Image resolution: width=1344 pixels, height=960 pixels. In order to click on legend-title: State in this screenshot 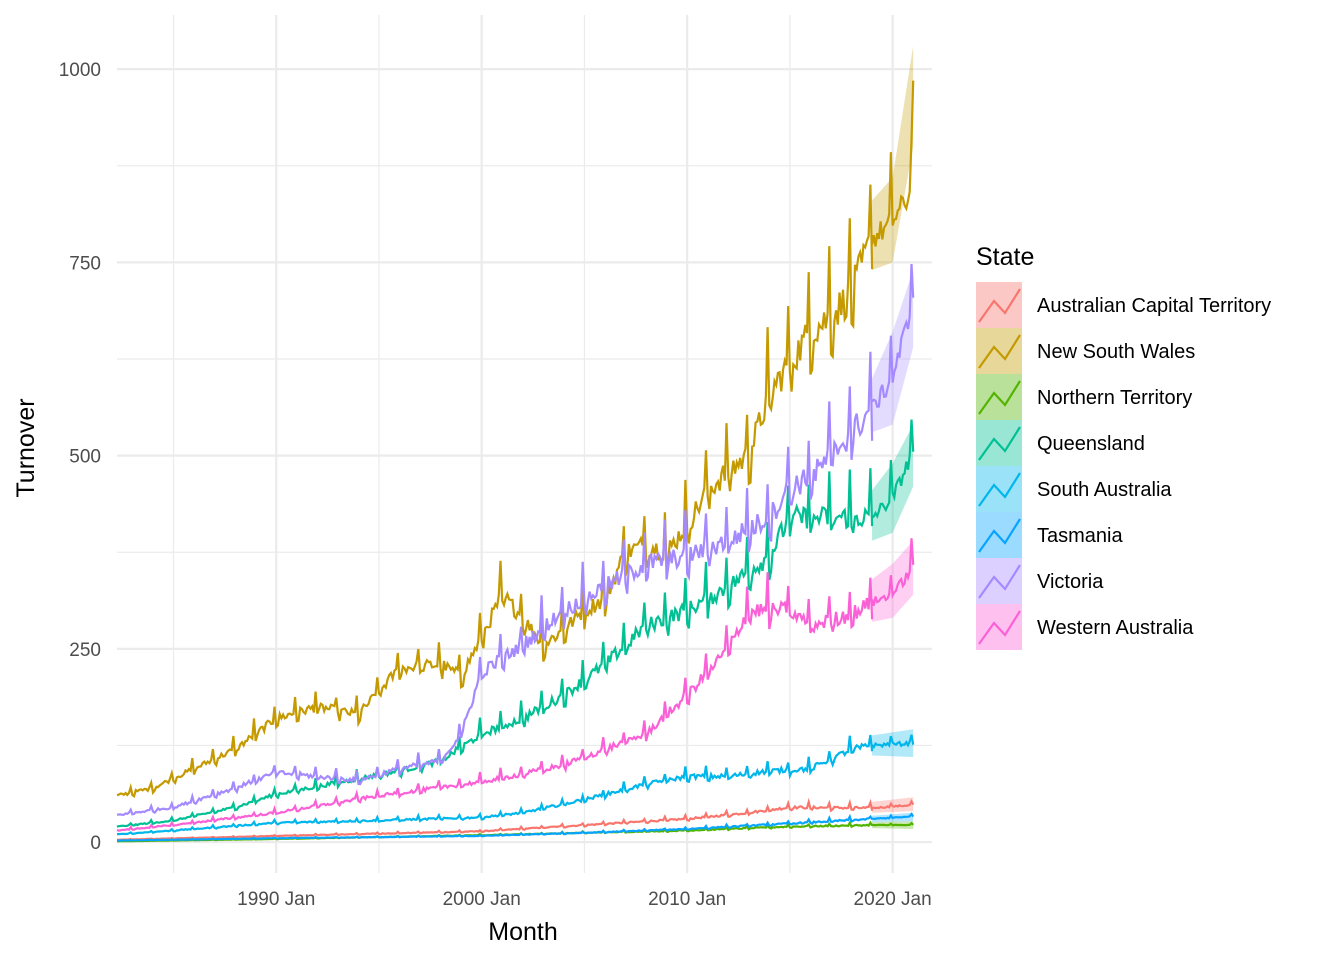, I will do `click(1005, 257)`.